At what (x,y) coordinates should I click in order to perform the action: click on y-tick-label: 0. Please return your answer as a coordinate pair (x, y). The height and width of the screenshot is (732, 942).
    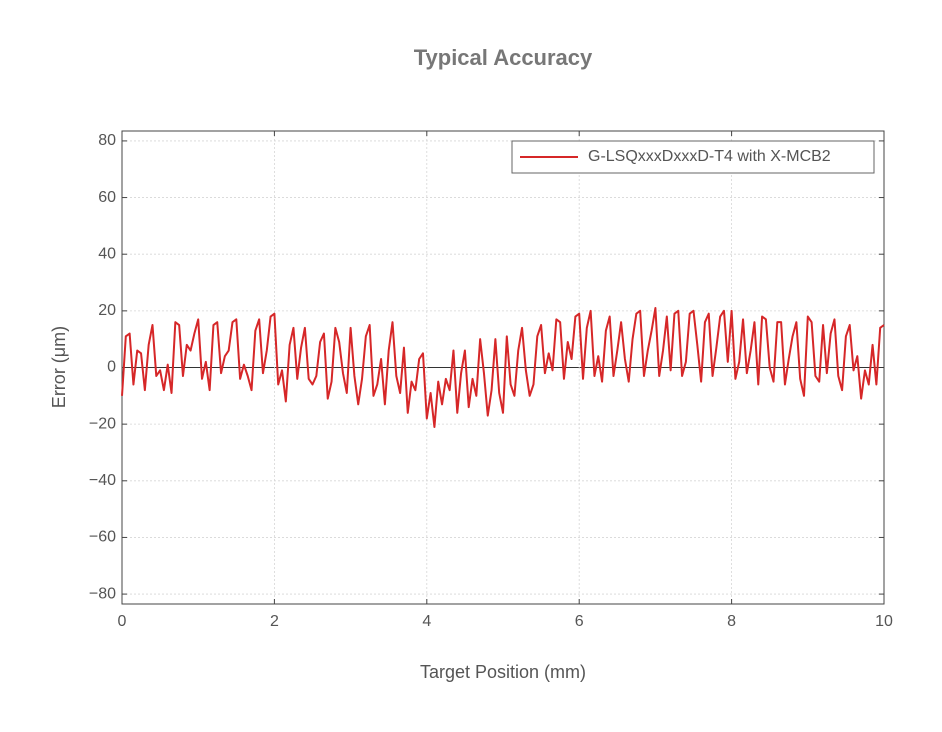
    Looking at the image, I should click on (111, 367).